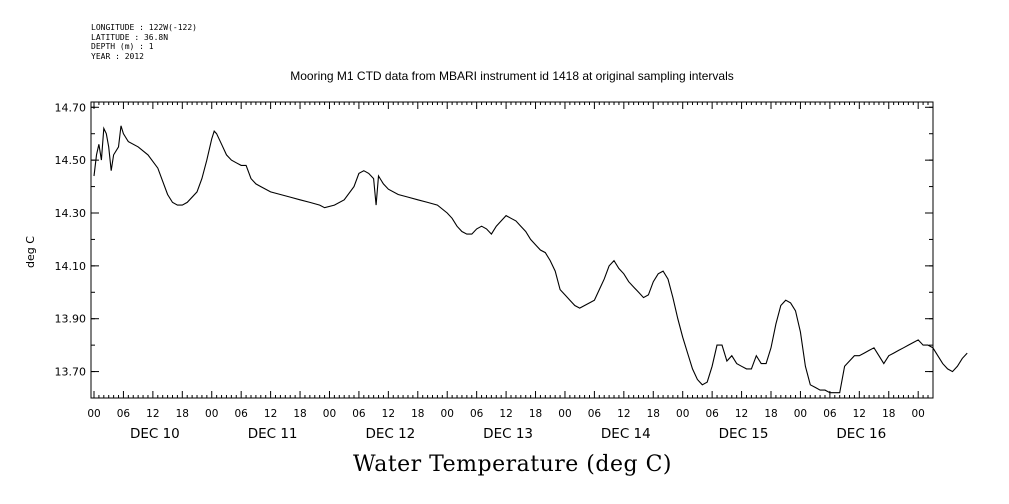 This screenshot has width=1009, height=504. I want to click on y-tick-label: 14.50, so click(71, 160).